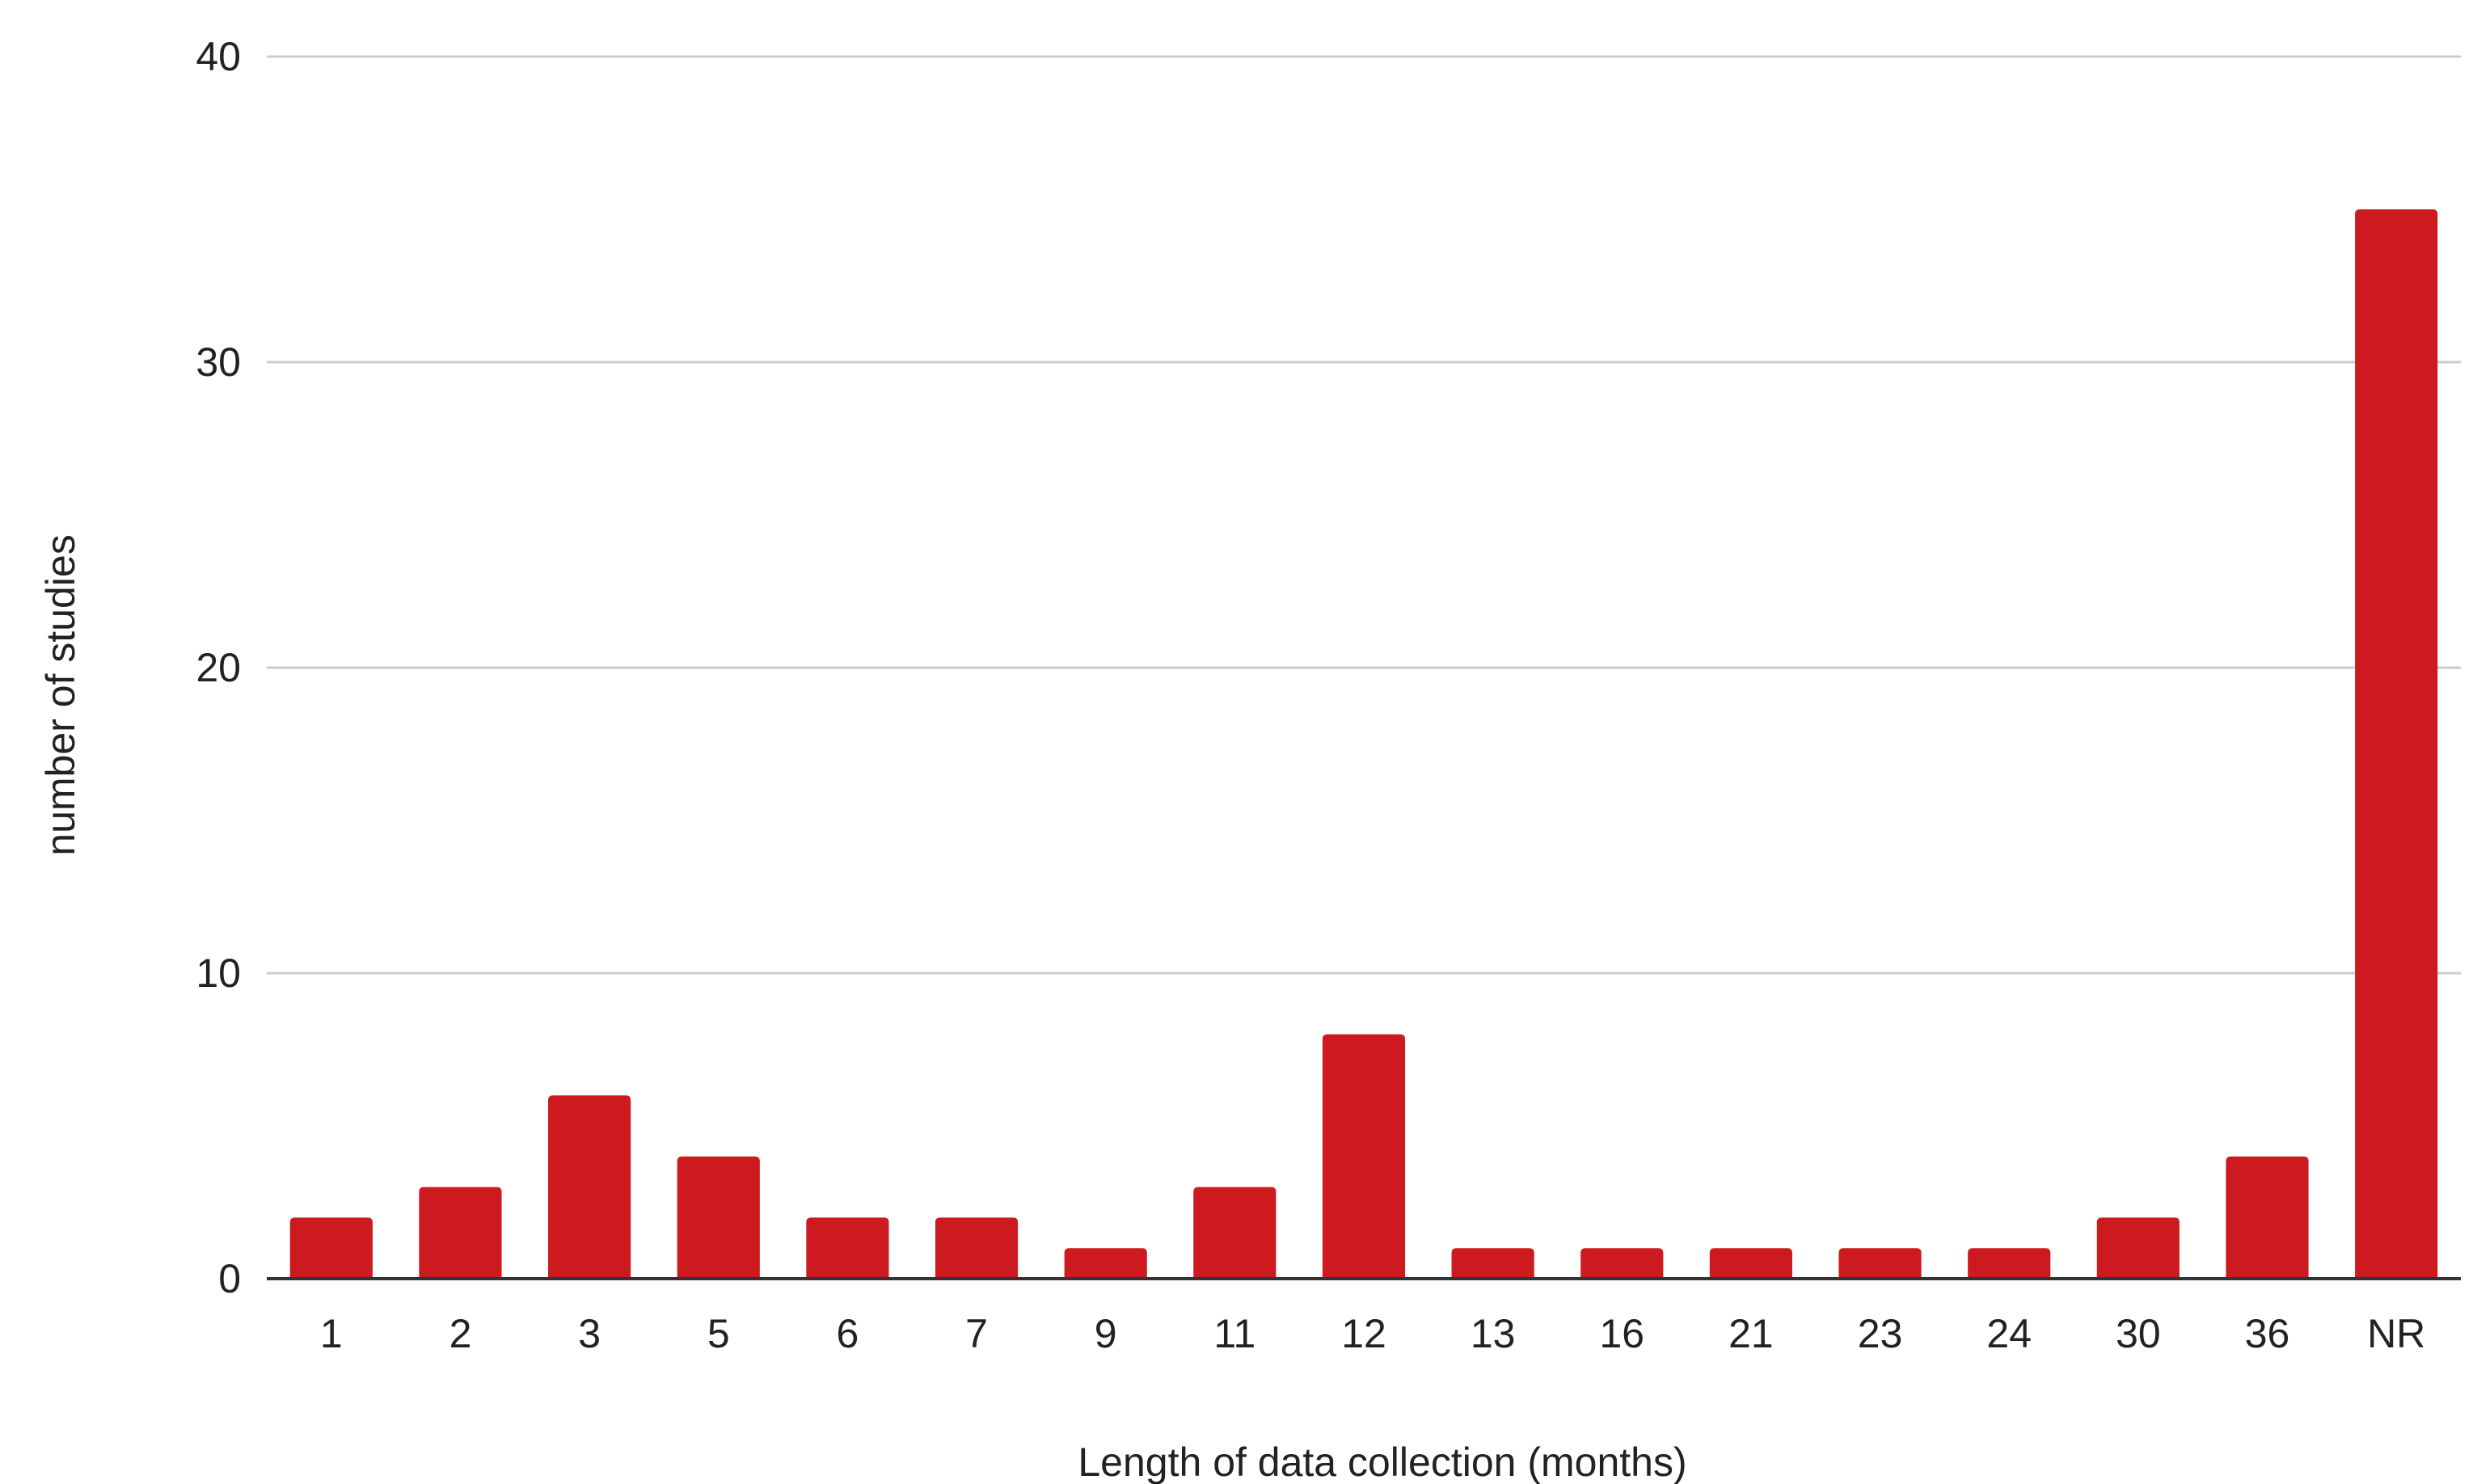  Describe the element at coordinates (218, 56) in the screenshot. I see `y-tick-label: 40` at that location.